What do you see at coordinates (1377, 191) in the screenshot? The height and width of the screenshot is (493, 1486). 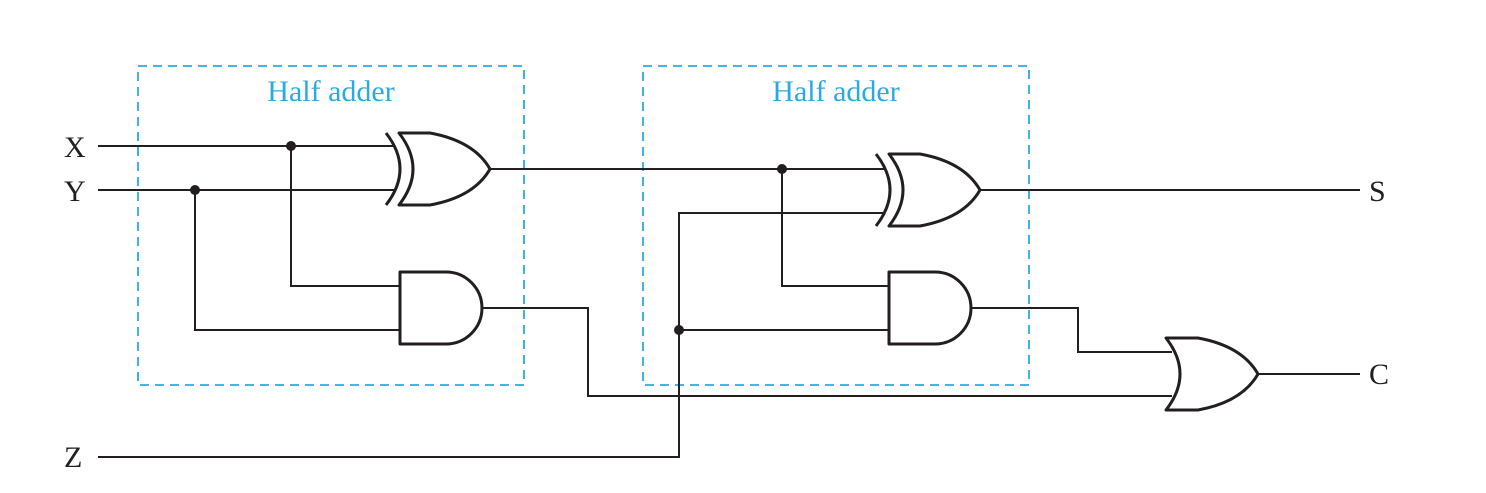 I see `output-s-label: S` at bounding box center [1377, 191].